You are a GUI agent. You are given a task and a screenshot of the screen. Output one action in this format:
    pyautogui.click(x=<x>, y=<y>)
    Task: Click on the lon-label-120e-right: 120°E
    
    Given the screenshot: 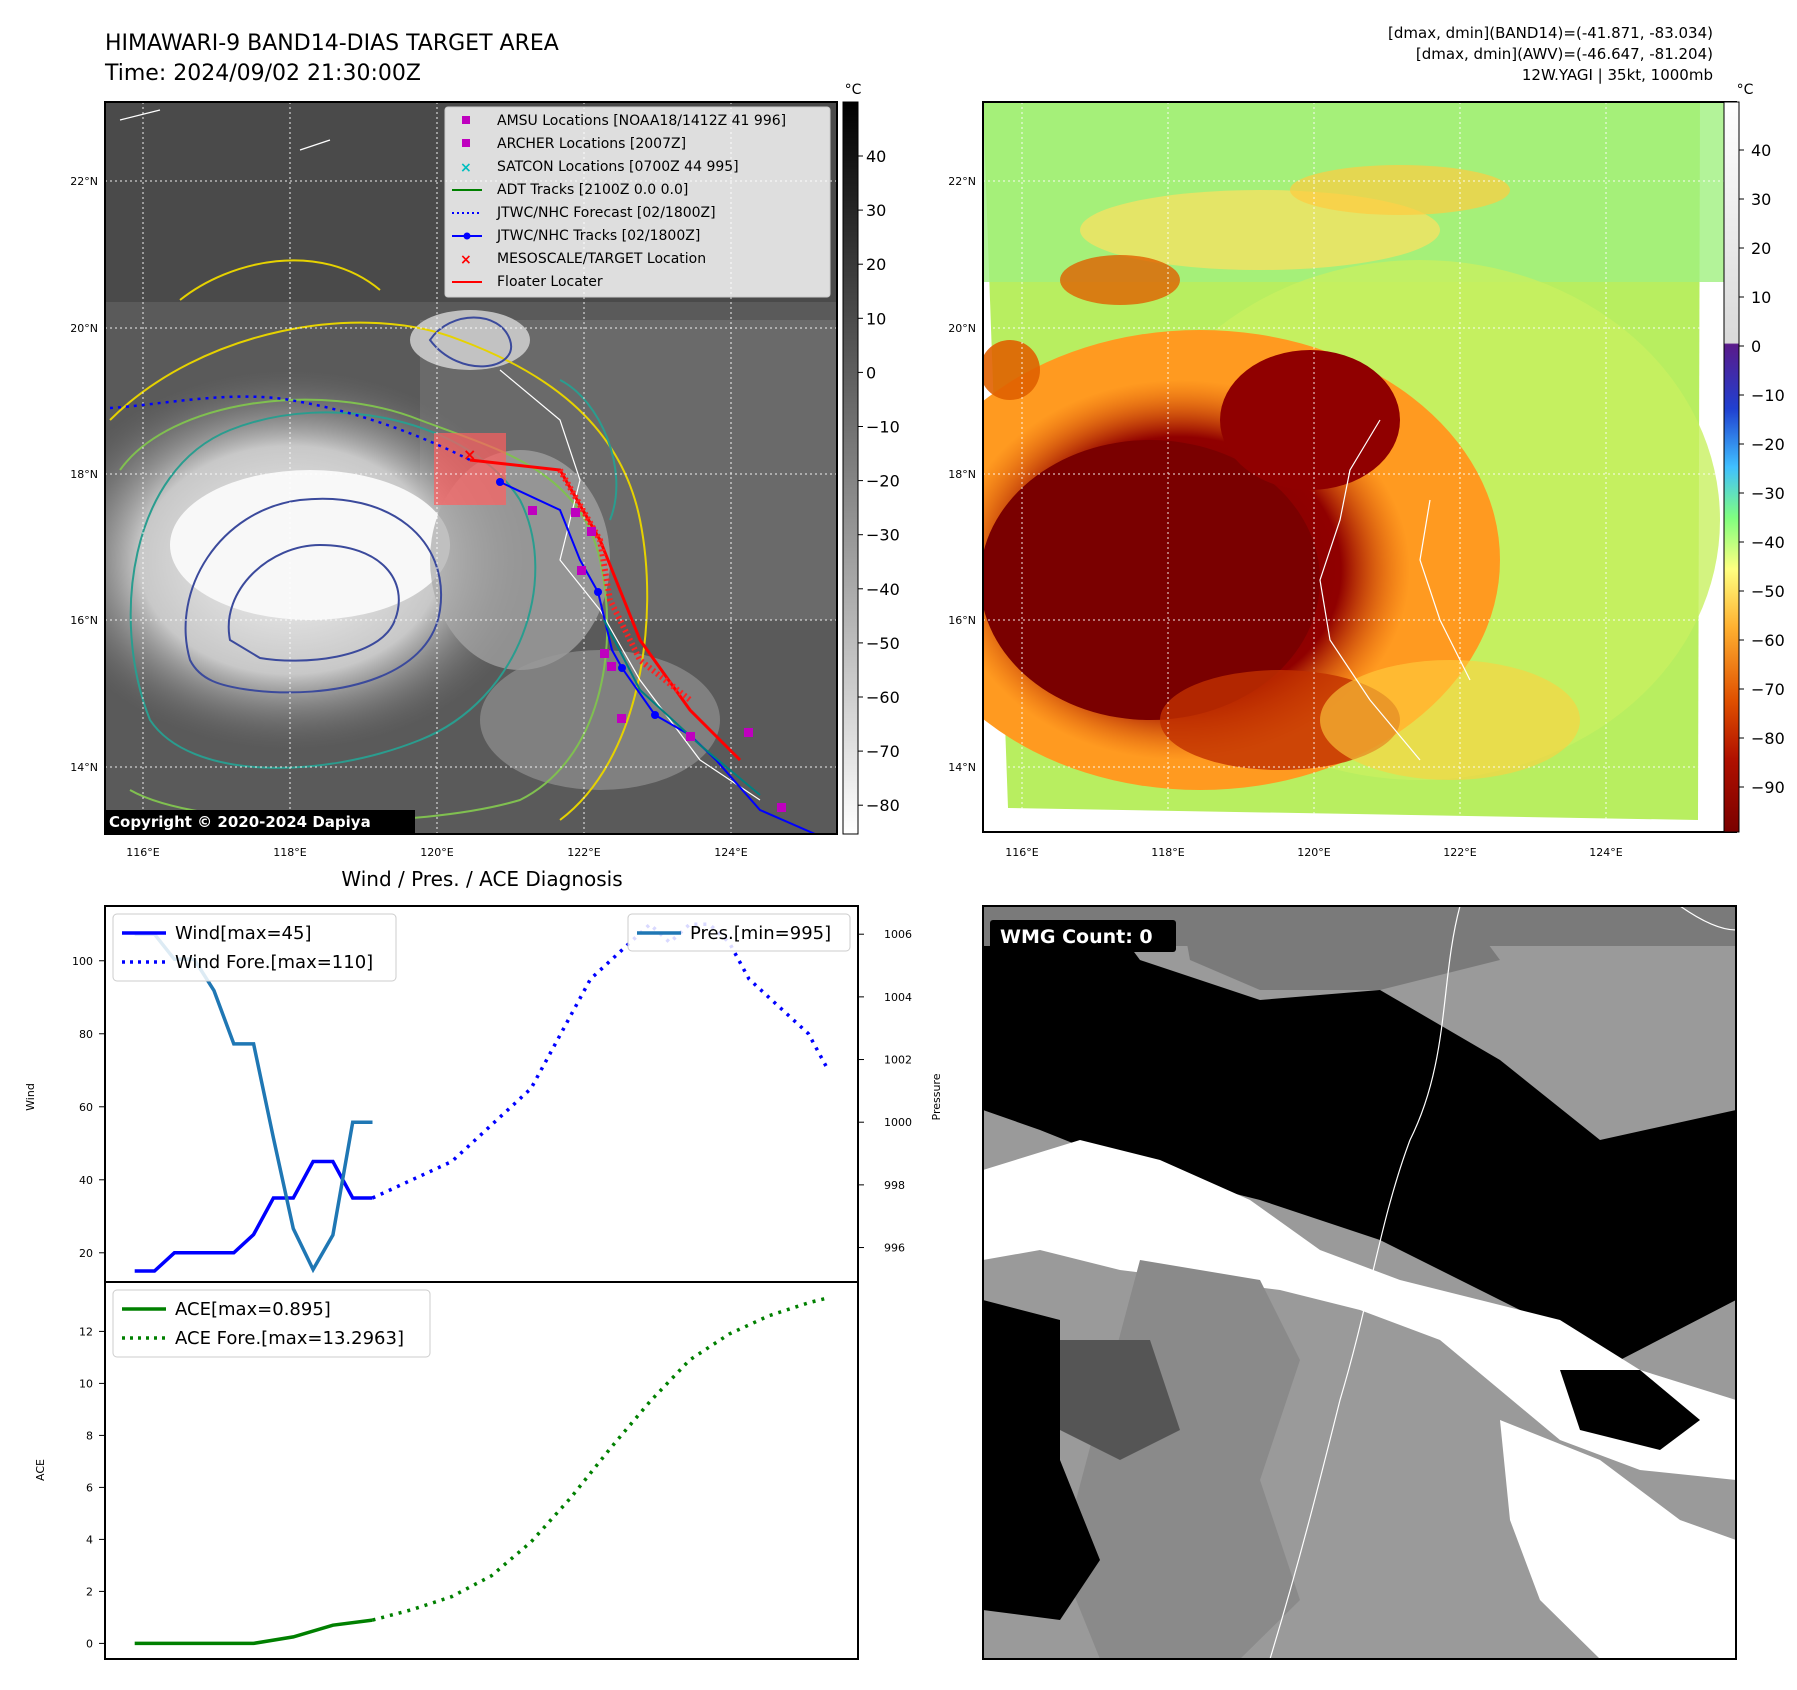 What is the action you would take?
    pyautogui.click(x=1313, y=852)
    